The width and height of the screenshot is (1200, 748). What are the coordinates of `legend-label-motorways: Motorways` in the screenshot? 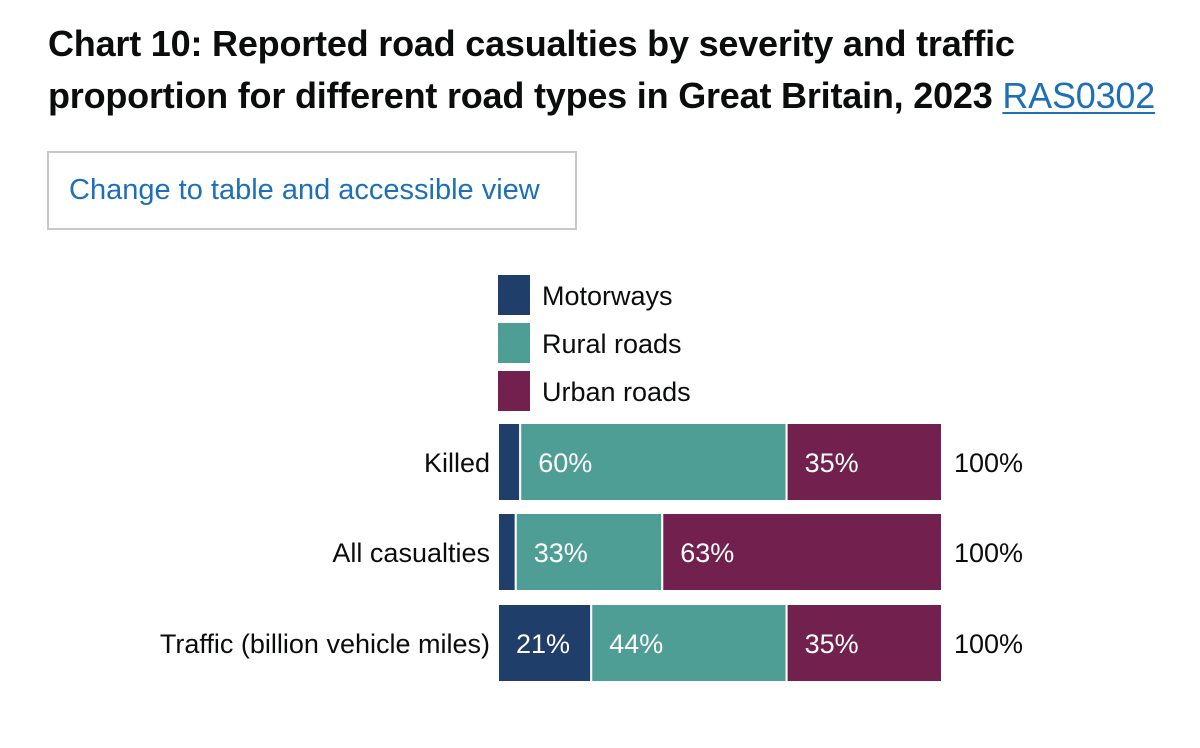 It's located at (607, 296).